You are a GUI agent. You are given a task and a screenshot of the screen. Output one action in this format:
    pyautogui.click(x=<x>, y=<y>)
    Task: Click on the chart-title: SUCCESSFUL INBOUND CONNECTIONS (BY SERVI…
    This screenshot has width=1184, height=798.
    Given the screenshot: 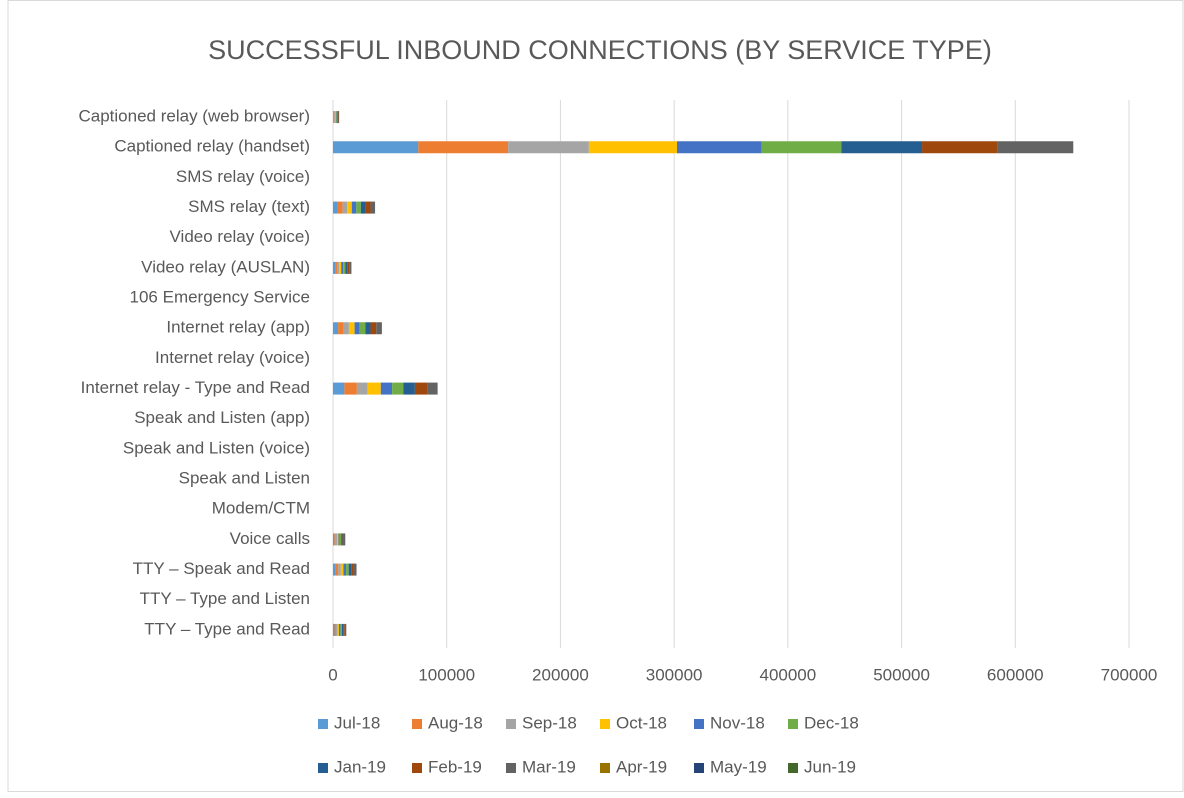 What is the action you would take?
    pyautogui.click(x=600, y=50)
    